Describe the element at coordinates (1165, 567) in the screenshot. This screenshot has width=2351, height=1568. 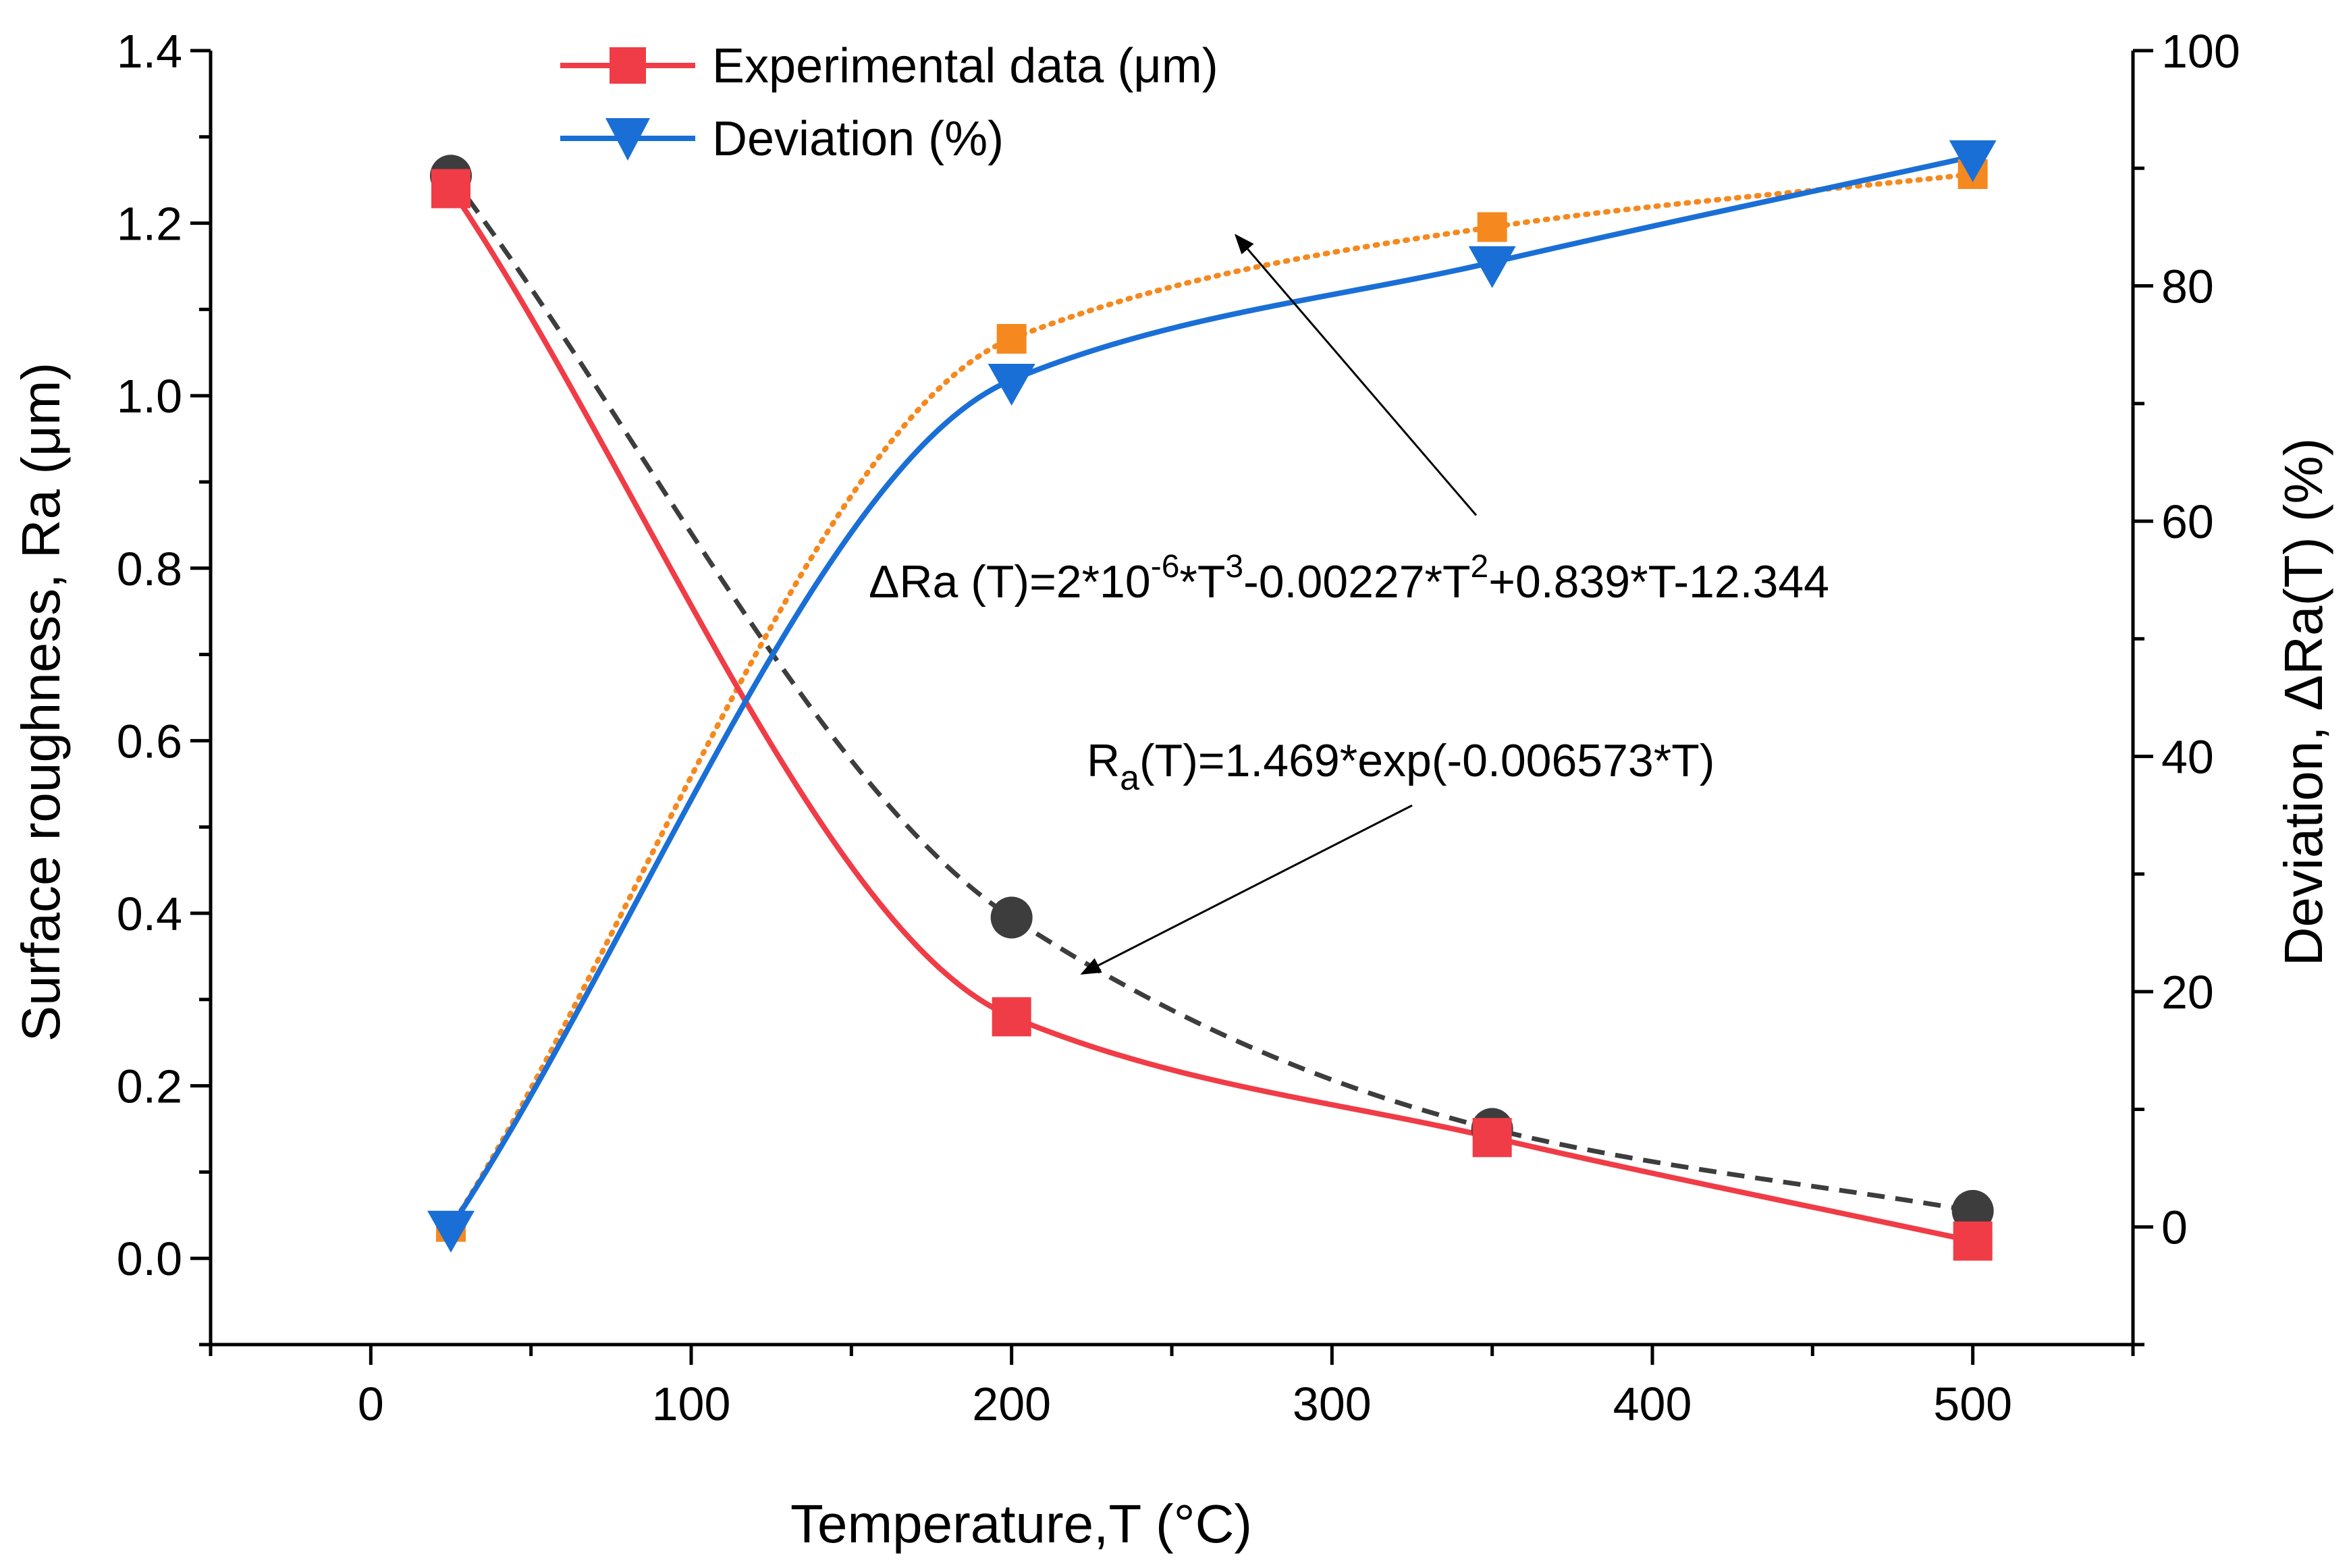
I see `delta-ra-eq-exponent: -6` at that location.